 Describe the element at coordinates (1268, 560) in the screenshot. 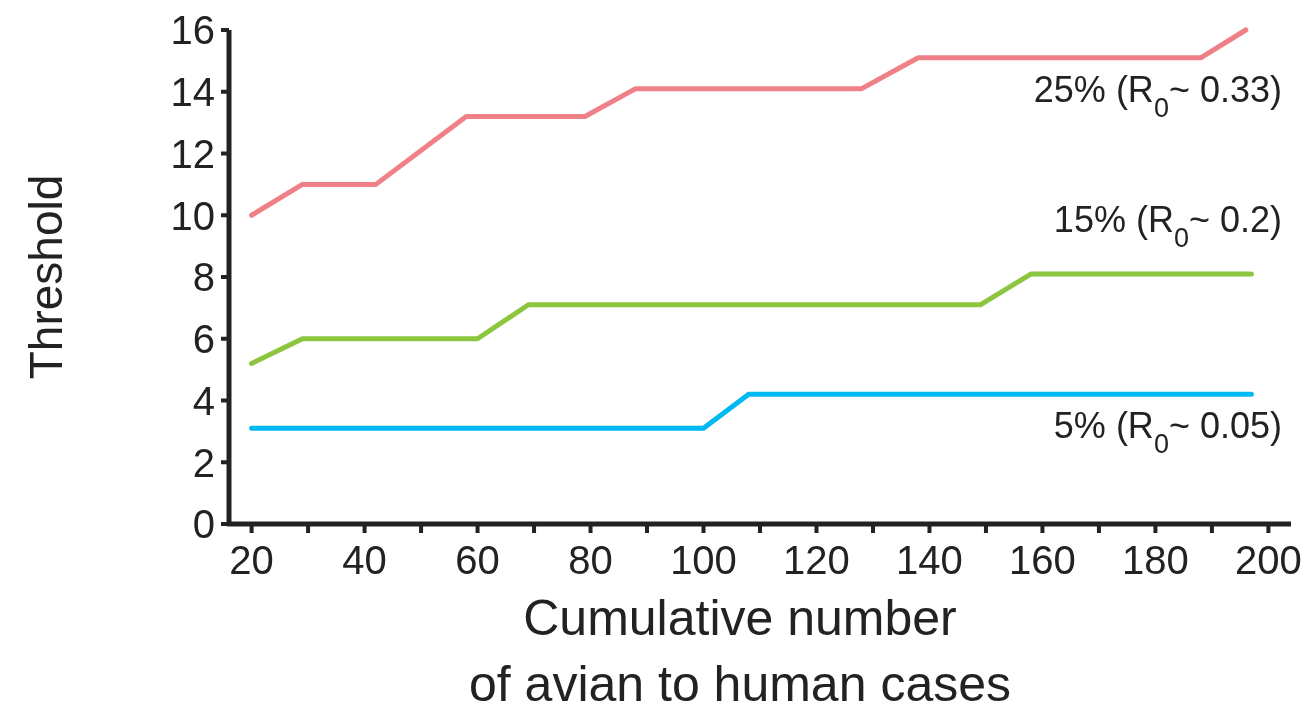

I see `x-tick-label: 200` at that location.